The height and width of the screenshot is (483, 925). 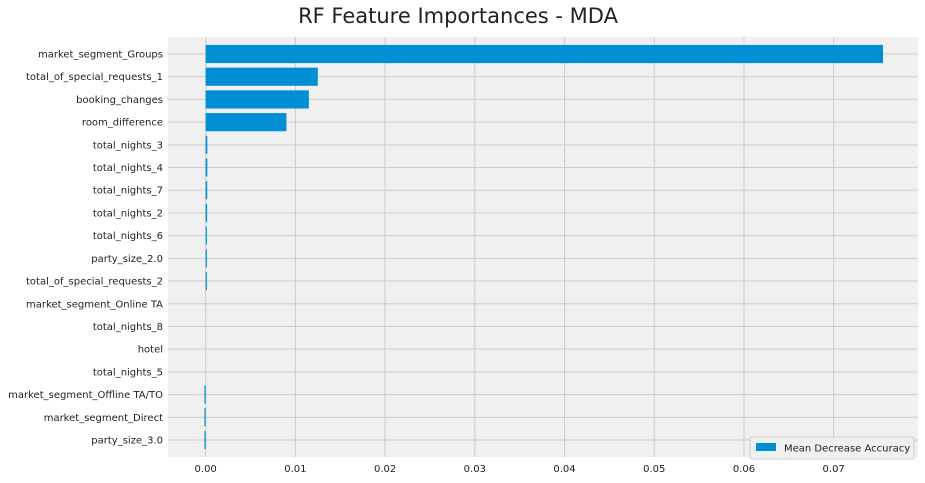 I want to click on x-tick-labels: 0.00 0.01 0.02 0.03 0.04 0.05 0.06 0.07, so click(x=520, y=469).